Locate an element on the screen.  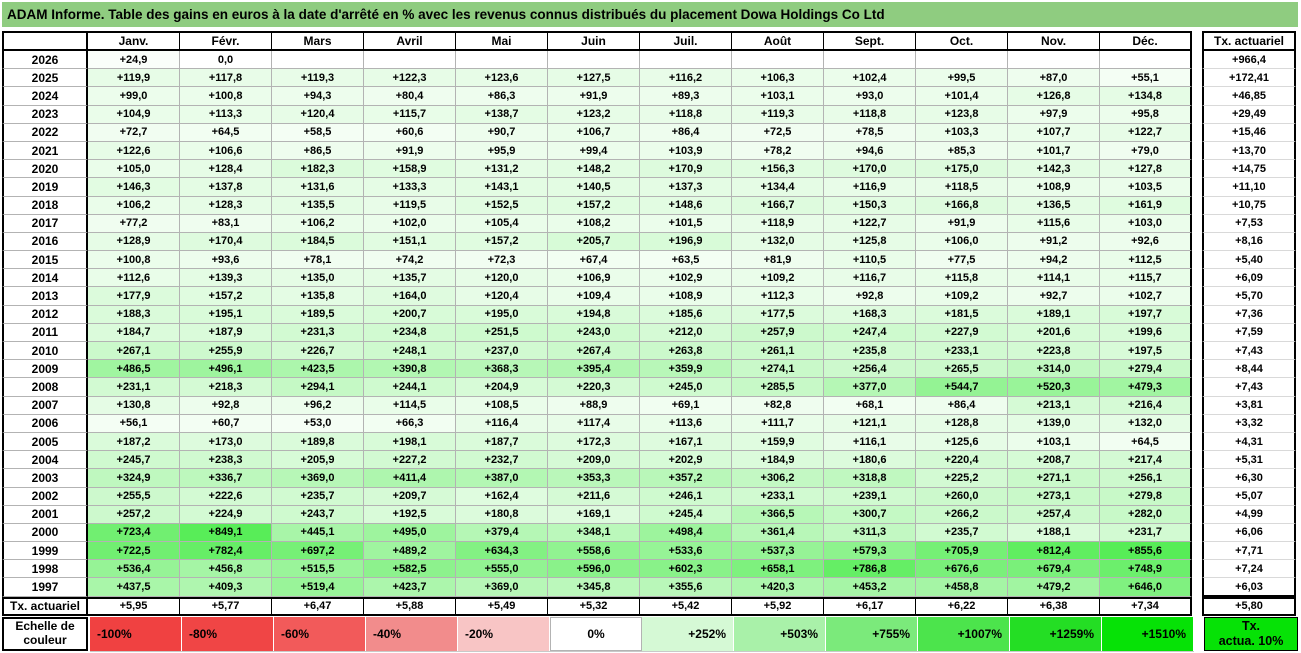
gain-cell: +112,3 is located at coordinates (778, 296).